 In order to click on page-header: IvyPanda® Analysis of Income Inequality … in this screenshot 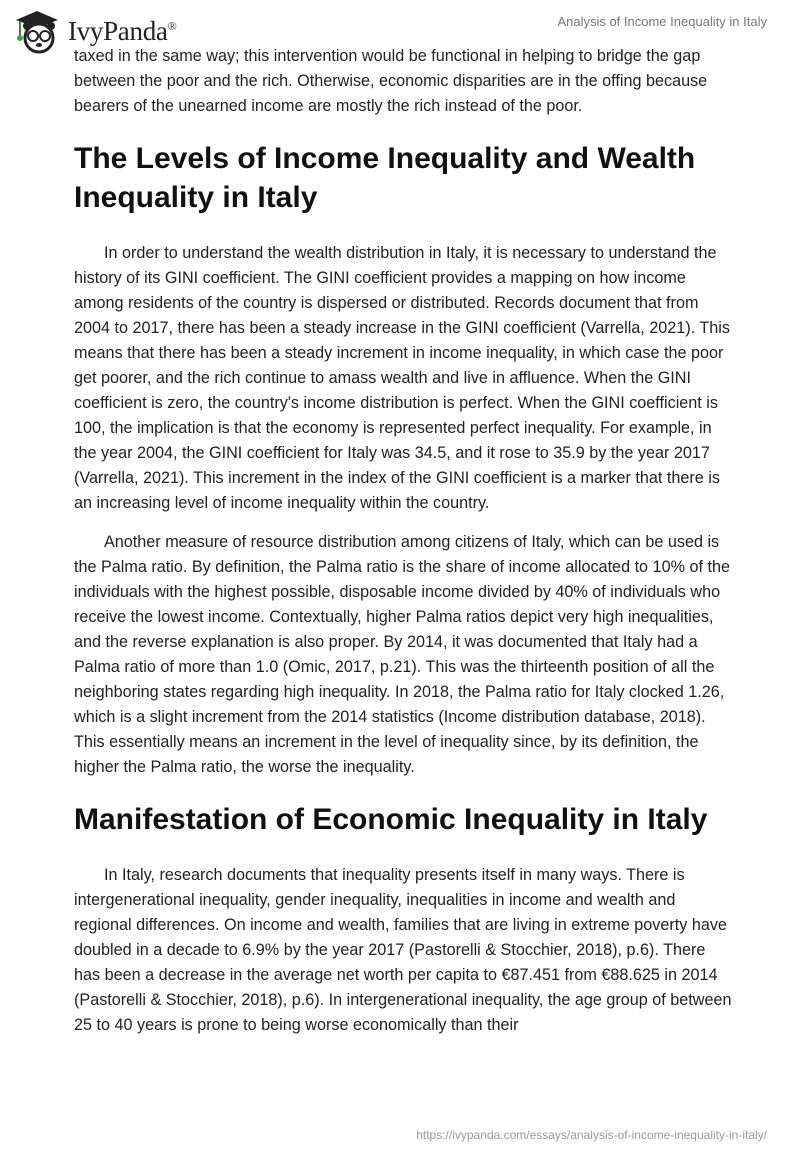, I will do `click(400, 30)`.